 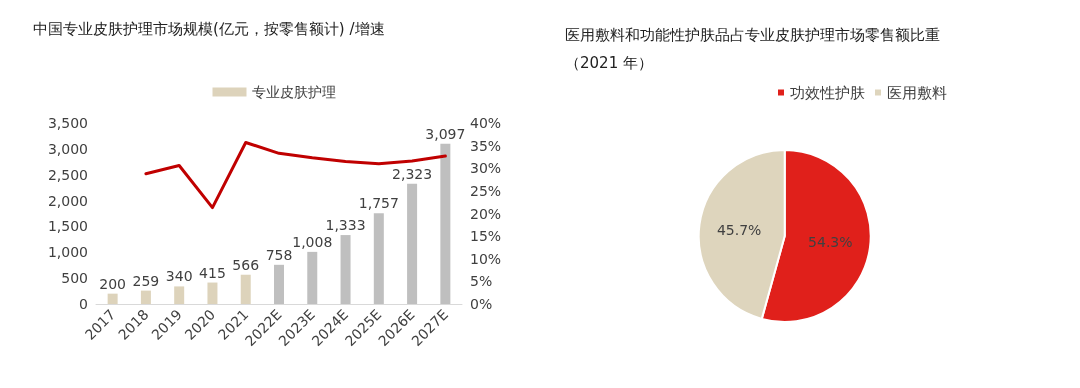 I want to click on legend-label: 功效性护肤, so click(x=827, y=92).